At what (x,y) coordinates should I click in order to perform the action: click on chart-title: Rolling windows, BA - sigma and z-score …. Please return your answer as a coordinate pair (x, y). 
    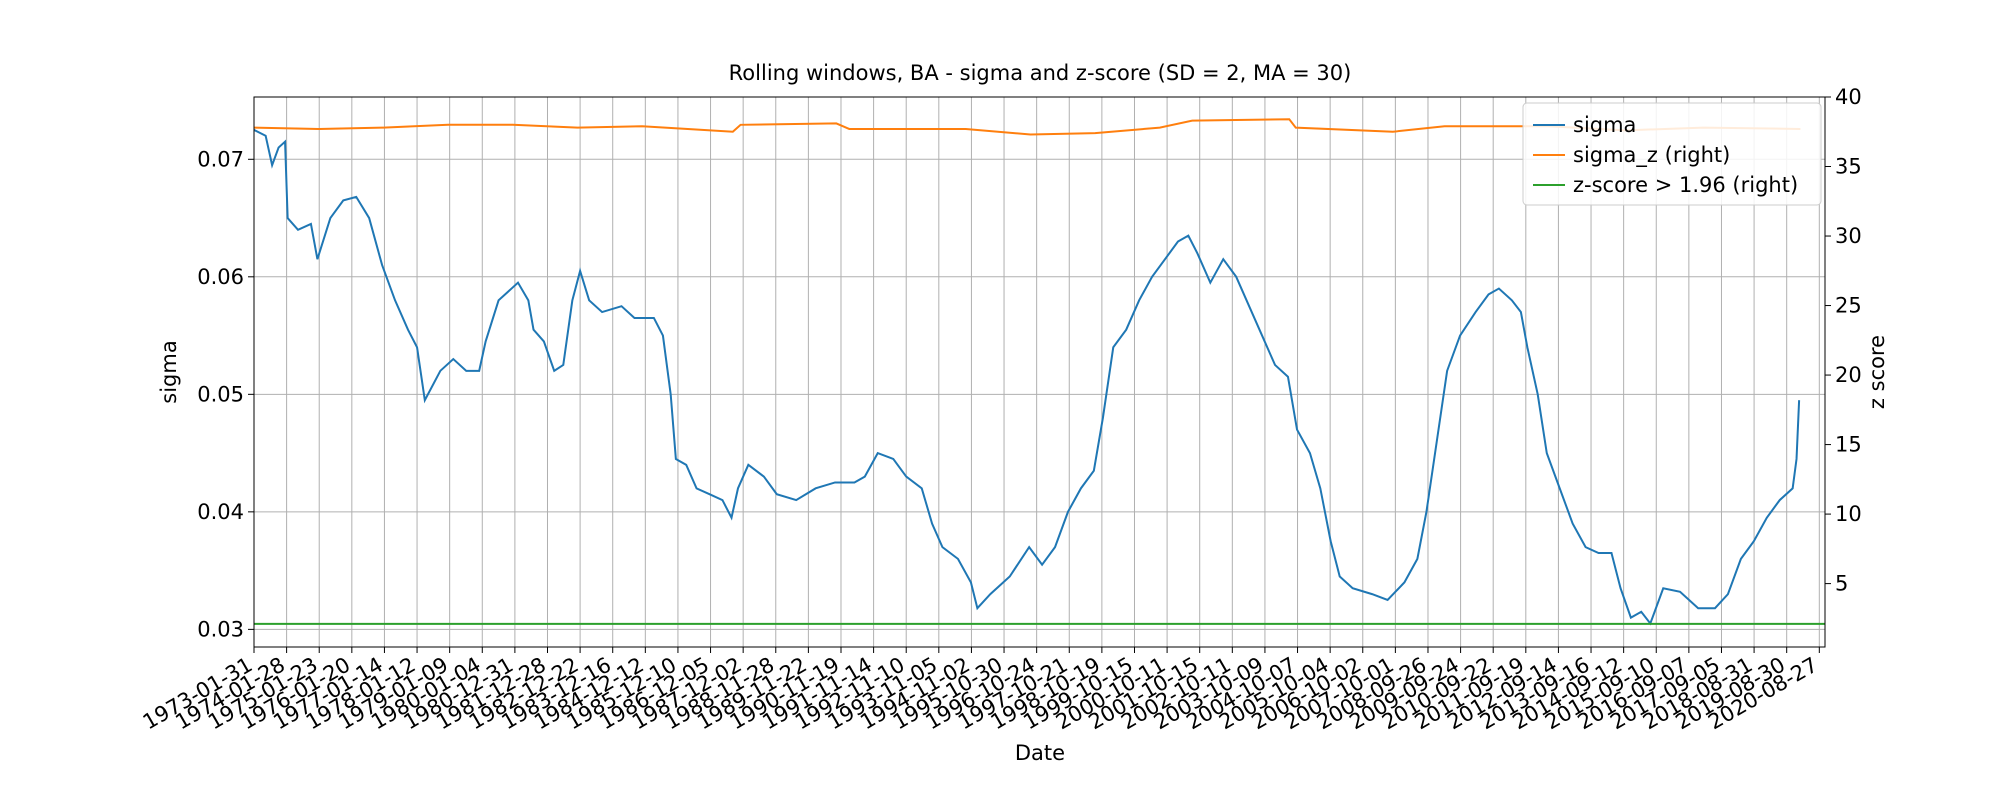
    Looking at the image, I should click on (1040, 73).